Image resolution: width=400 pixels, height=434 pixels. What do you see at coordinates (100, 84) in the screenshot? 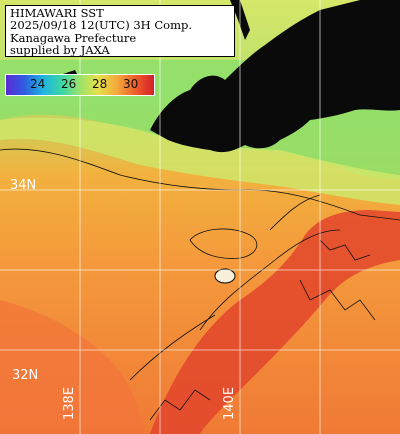
I see `legend-label-28: 28` at bounding box center [100, 84].